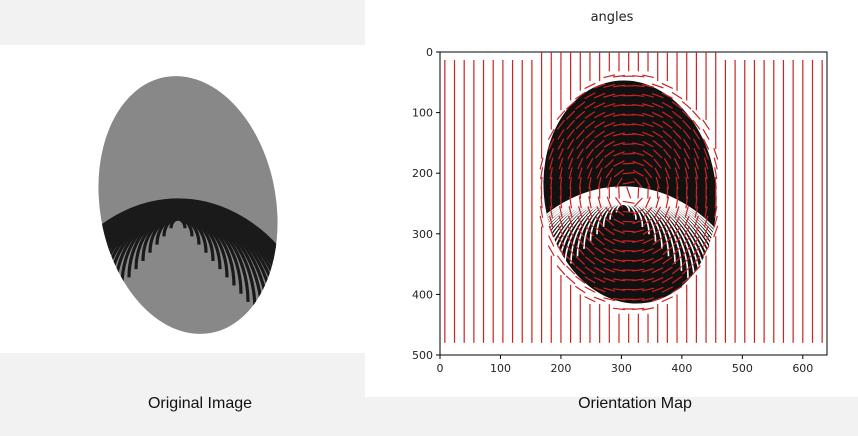  I want to click on x-tick-label: 300, so click(621, 368).